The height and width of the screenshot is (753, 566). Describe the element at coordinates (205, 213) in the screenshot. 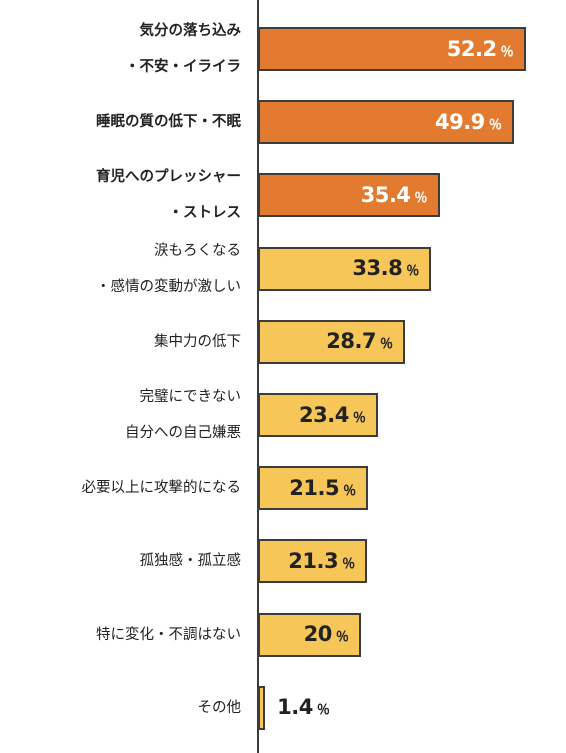

I see `category-label-line: ・ストレス` at that location.